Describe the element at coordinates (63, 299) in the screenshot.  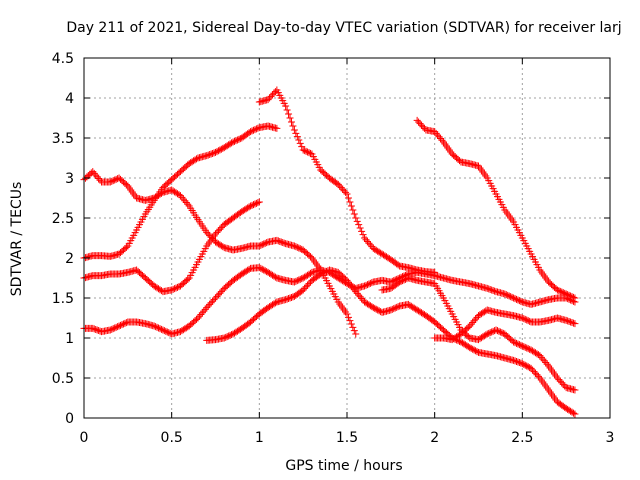
I see `y-tick-label: 1.5` at that location.